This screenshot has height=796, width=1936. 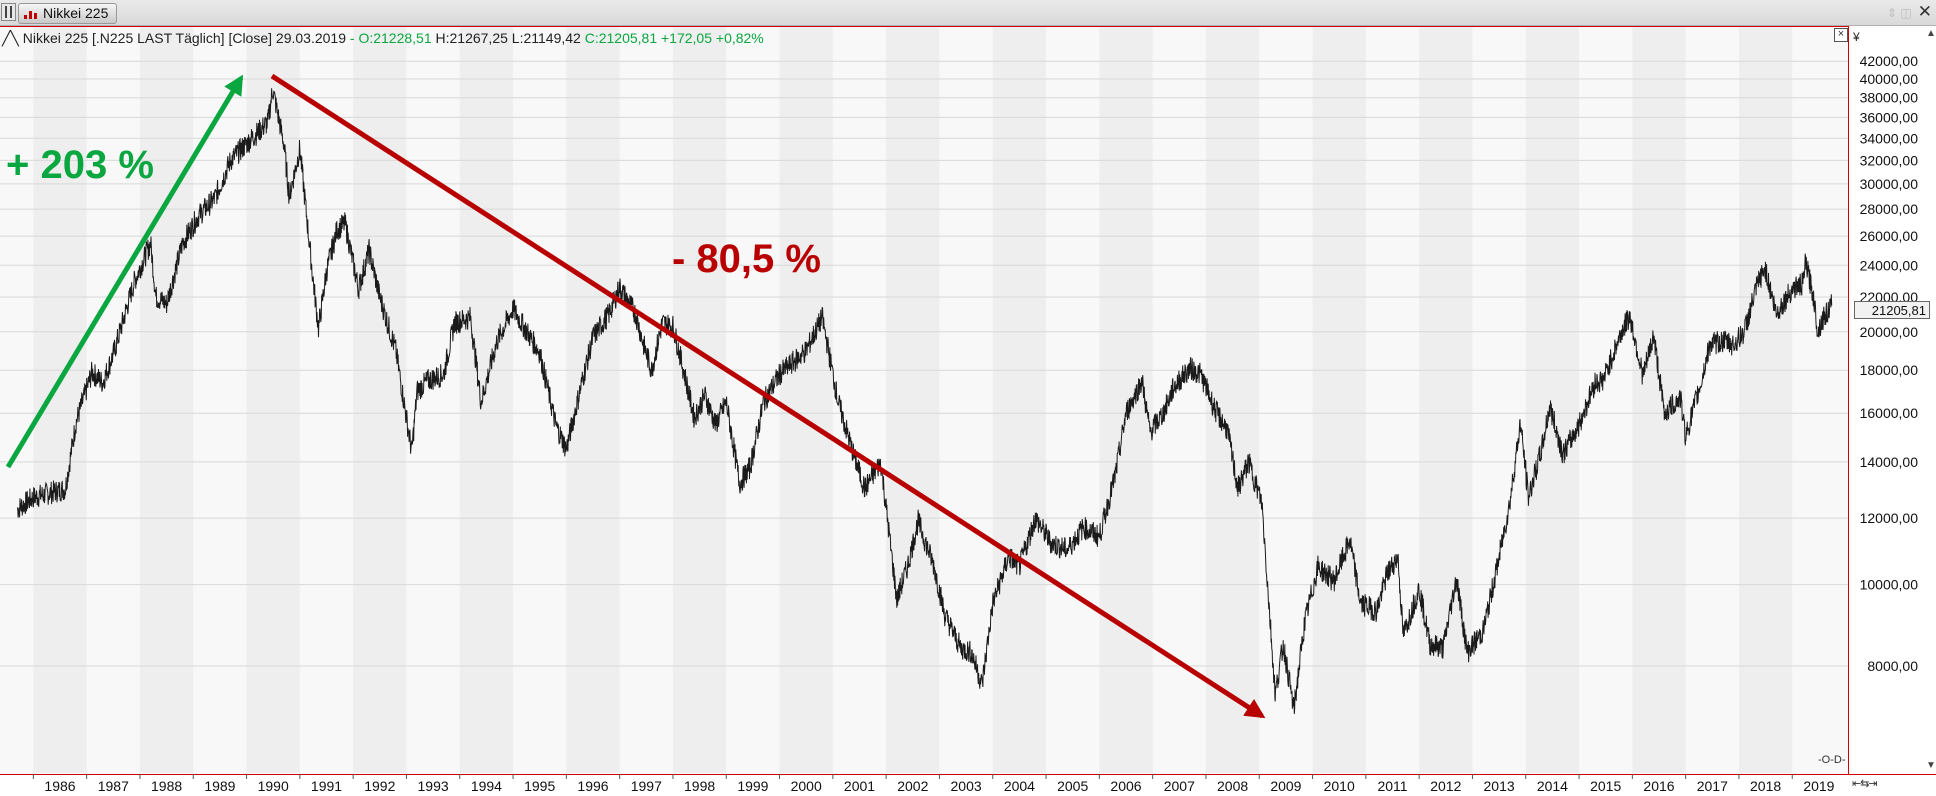 I want to click on x-tick-label: 1991, so click(x=326, y=786).